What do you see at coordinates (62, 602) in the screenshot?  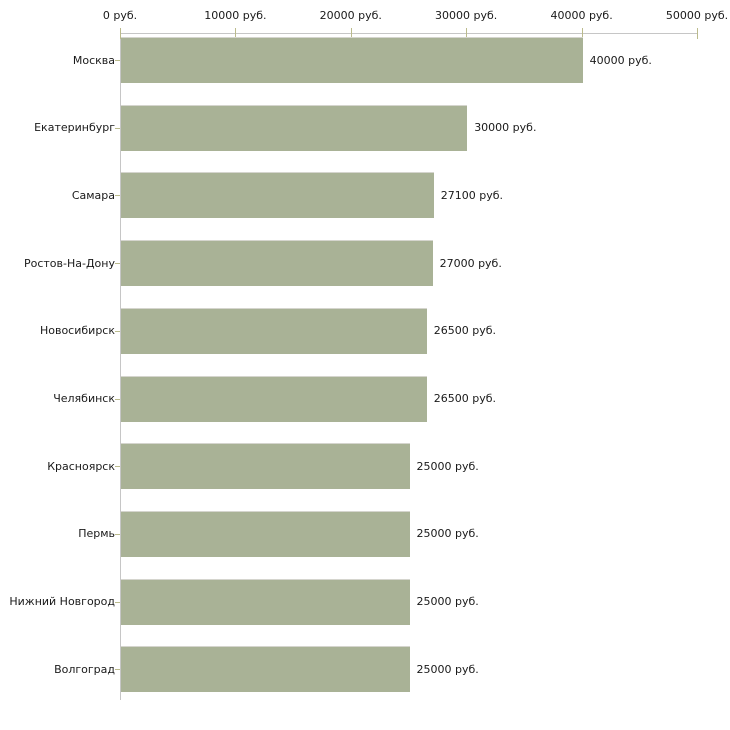 I see `category-label: Нижний Новгород` at bounding box center [62, 602].